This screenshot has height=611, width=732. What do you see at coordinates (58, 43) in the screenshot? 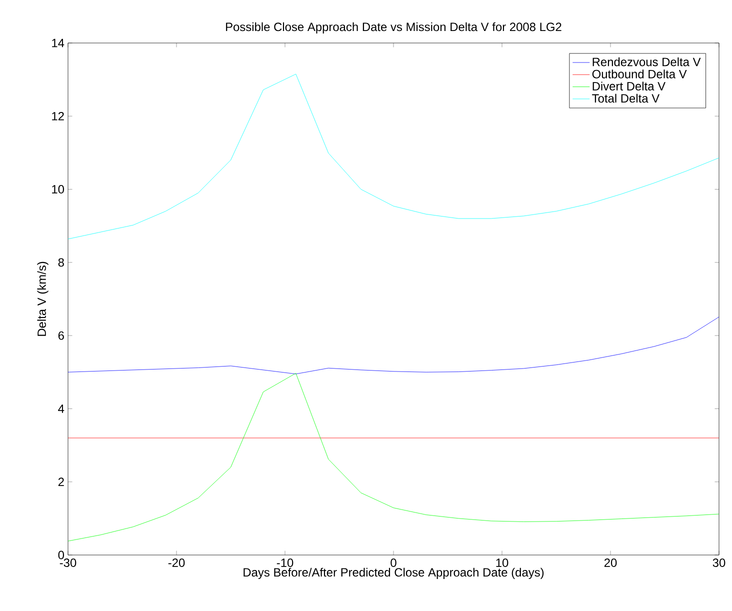
I see `y-tick-label: 14` at bounding box center [58, 43].